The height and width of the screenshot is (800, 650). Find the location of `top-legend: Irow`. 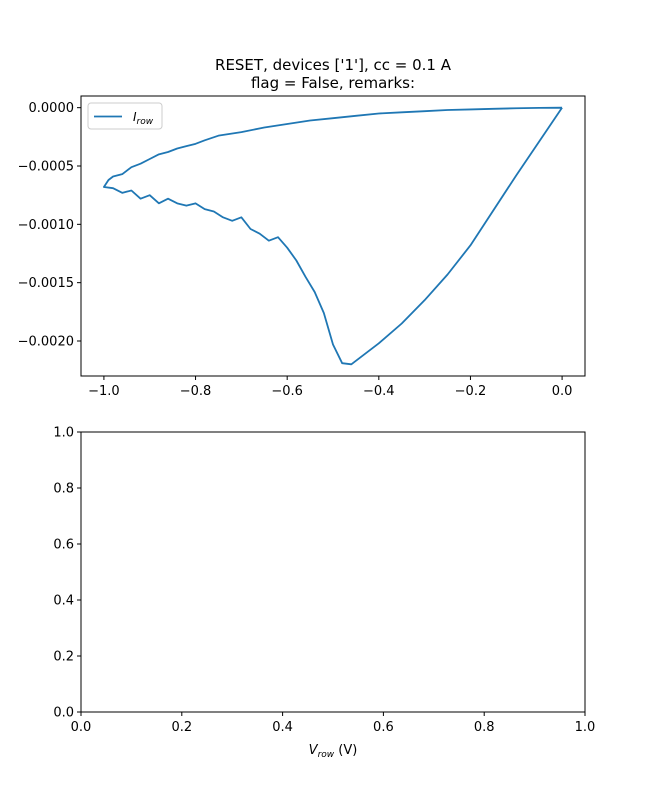

top-legend: Irow is located at coordinates (125, 116).